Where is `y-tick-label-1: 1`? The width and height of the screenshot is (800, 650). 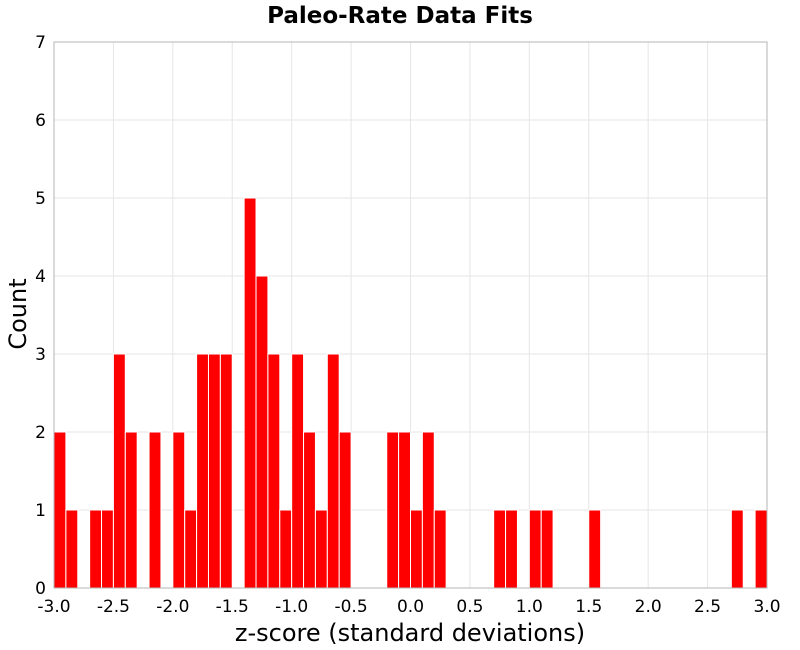 y-tick-label-1: 1 is located at coordinates (40, 511).